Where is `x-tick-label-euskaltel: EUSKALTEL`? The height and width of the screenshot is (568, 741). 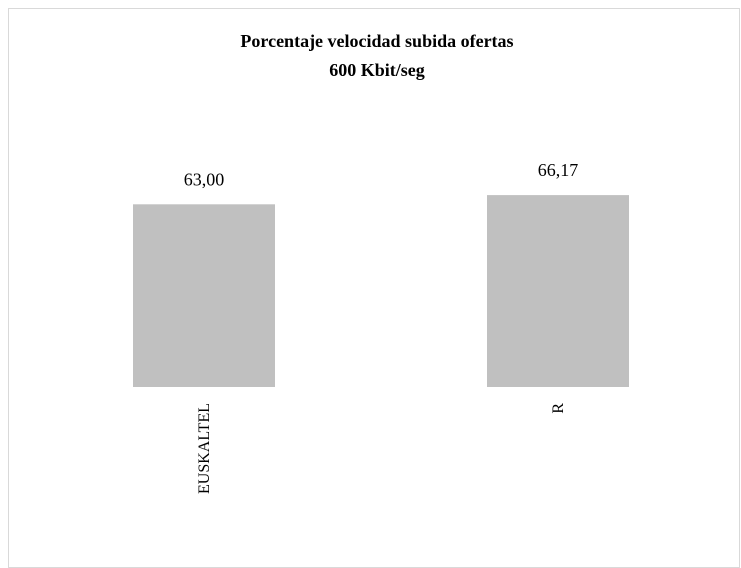 x-tick-label-euskaltel: EUSKALTEL is located at coordinates (204, 448).